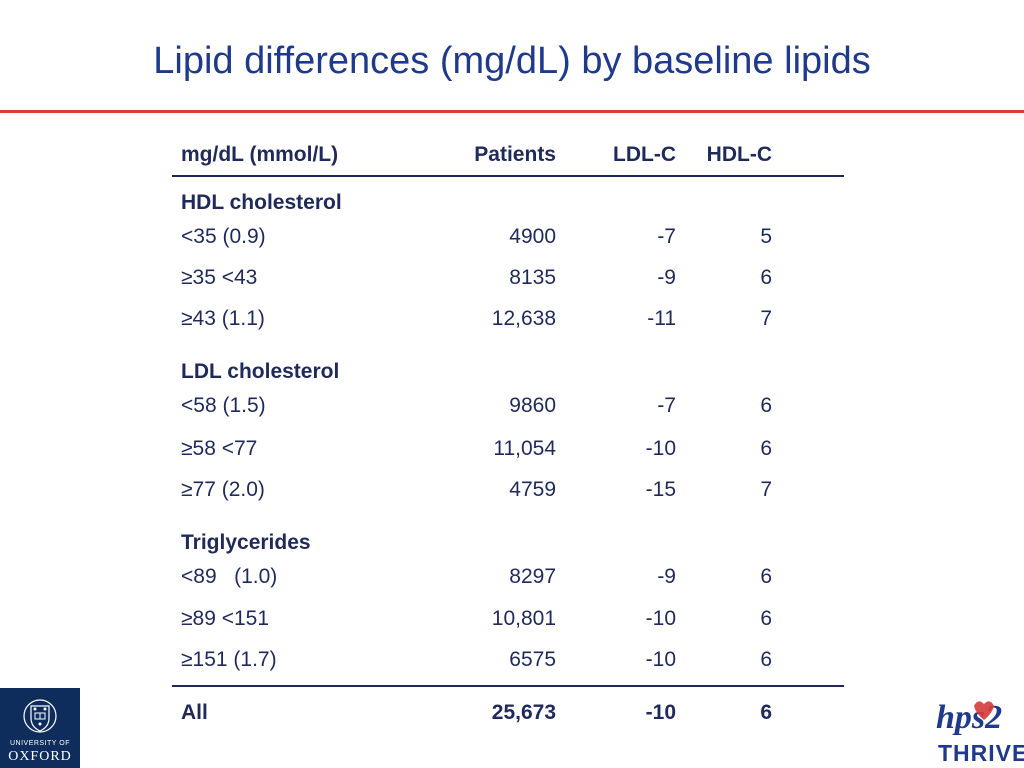  Describe the element at coordinates (40, 756) in the screenshot. I see `oxford-line2: OXFORD` at that location.